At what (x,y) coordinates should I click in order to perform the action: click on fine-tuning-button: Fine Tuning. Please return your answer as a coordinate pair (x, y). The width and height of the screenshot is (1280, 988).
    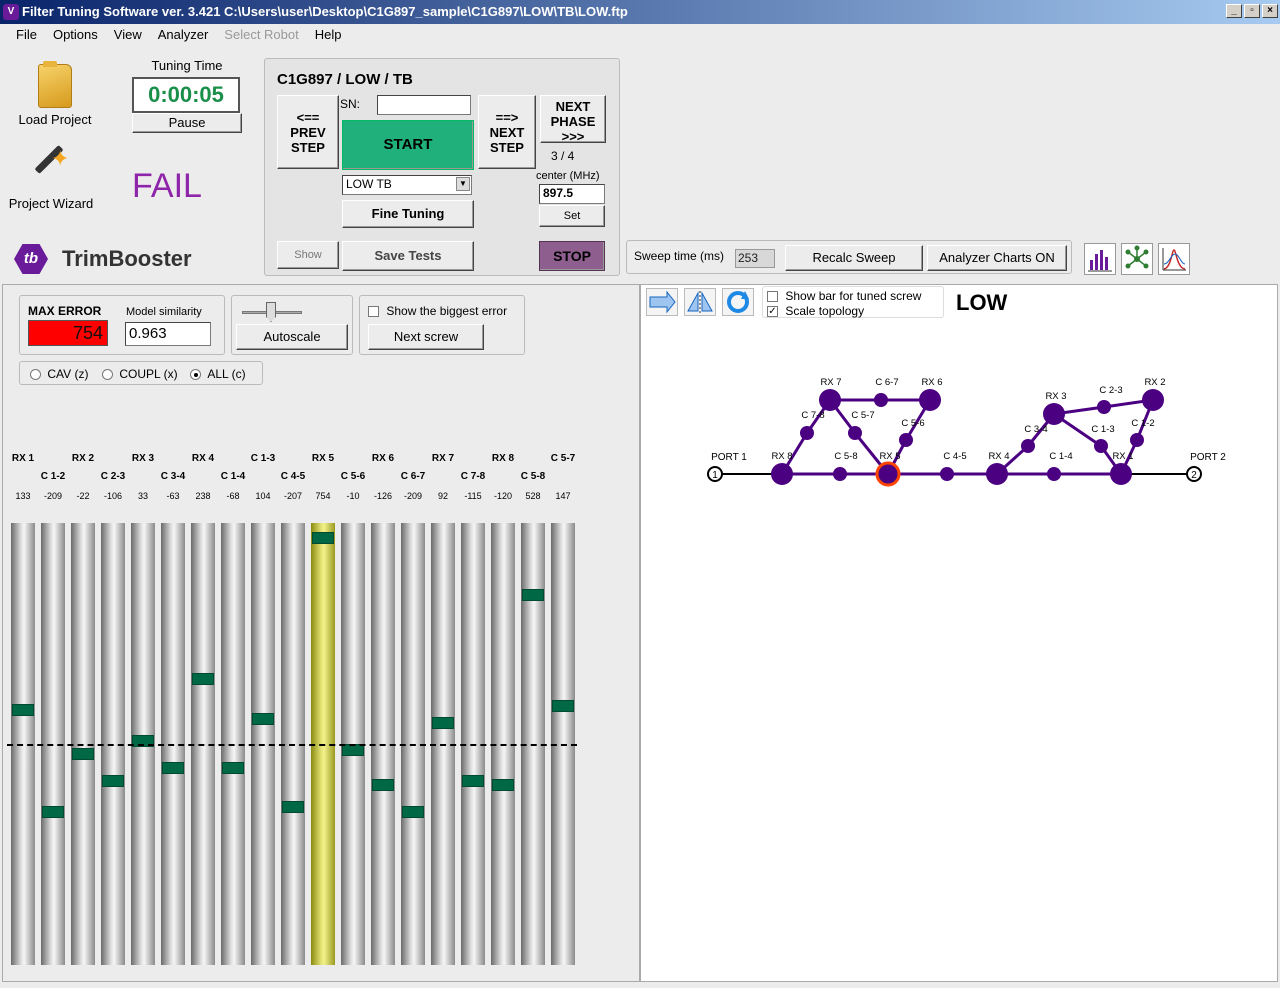
    Looking at the image, I should click on (408, 214).